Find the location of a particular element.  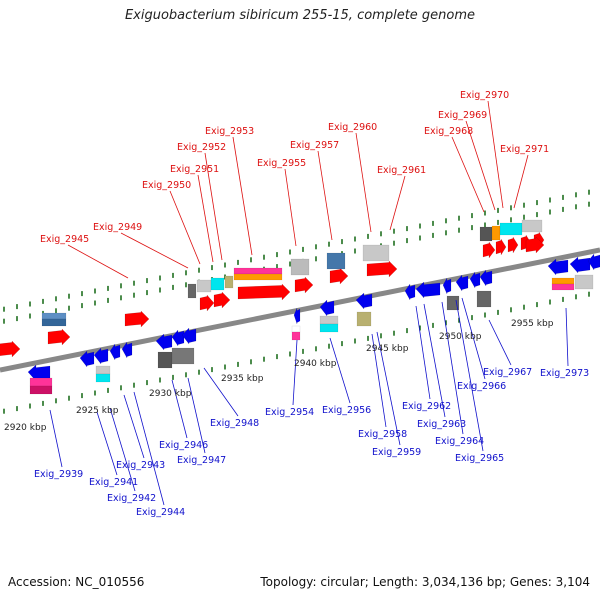

plus-gene-label: Exig_2970 is located at coordinates (484, 95).